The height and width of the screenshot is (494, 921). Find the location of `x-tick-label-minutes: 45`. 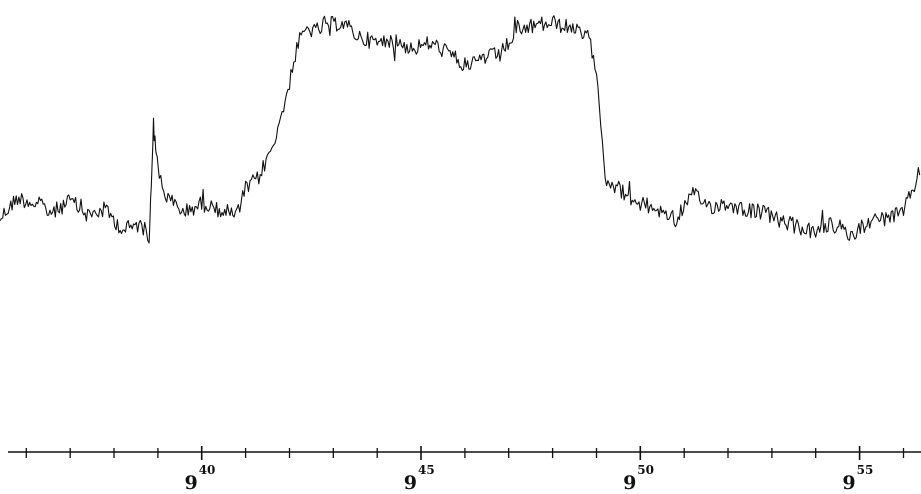

x-tick-label-minutes: 45 is located at coordinates (426, 470).